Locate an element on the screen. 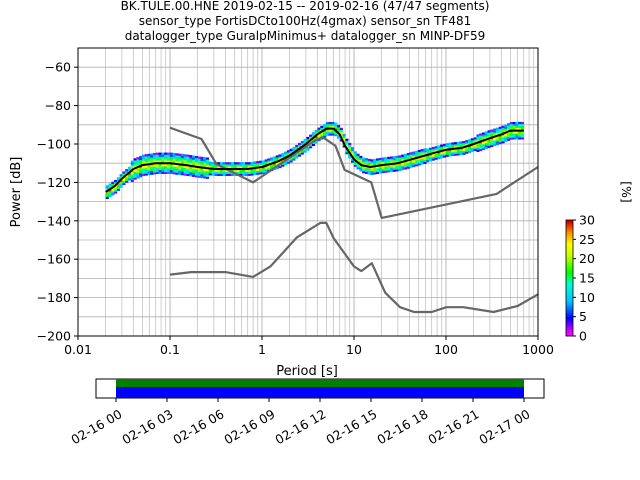  time-tick-label: 02-16 18 is located at coordinates (402, 426).